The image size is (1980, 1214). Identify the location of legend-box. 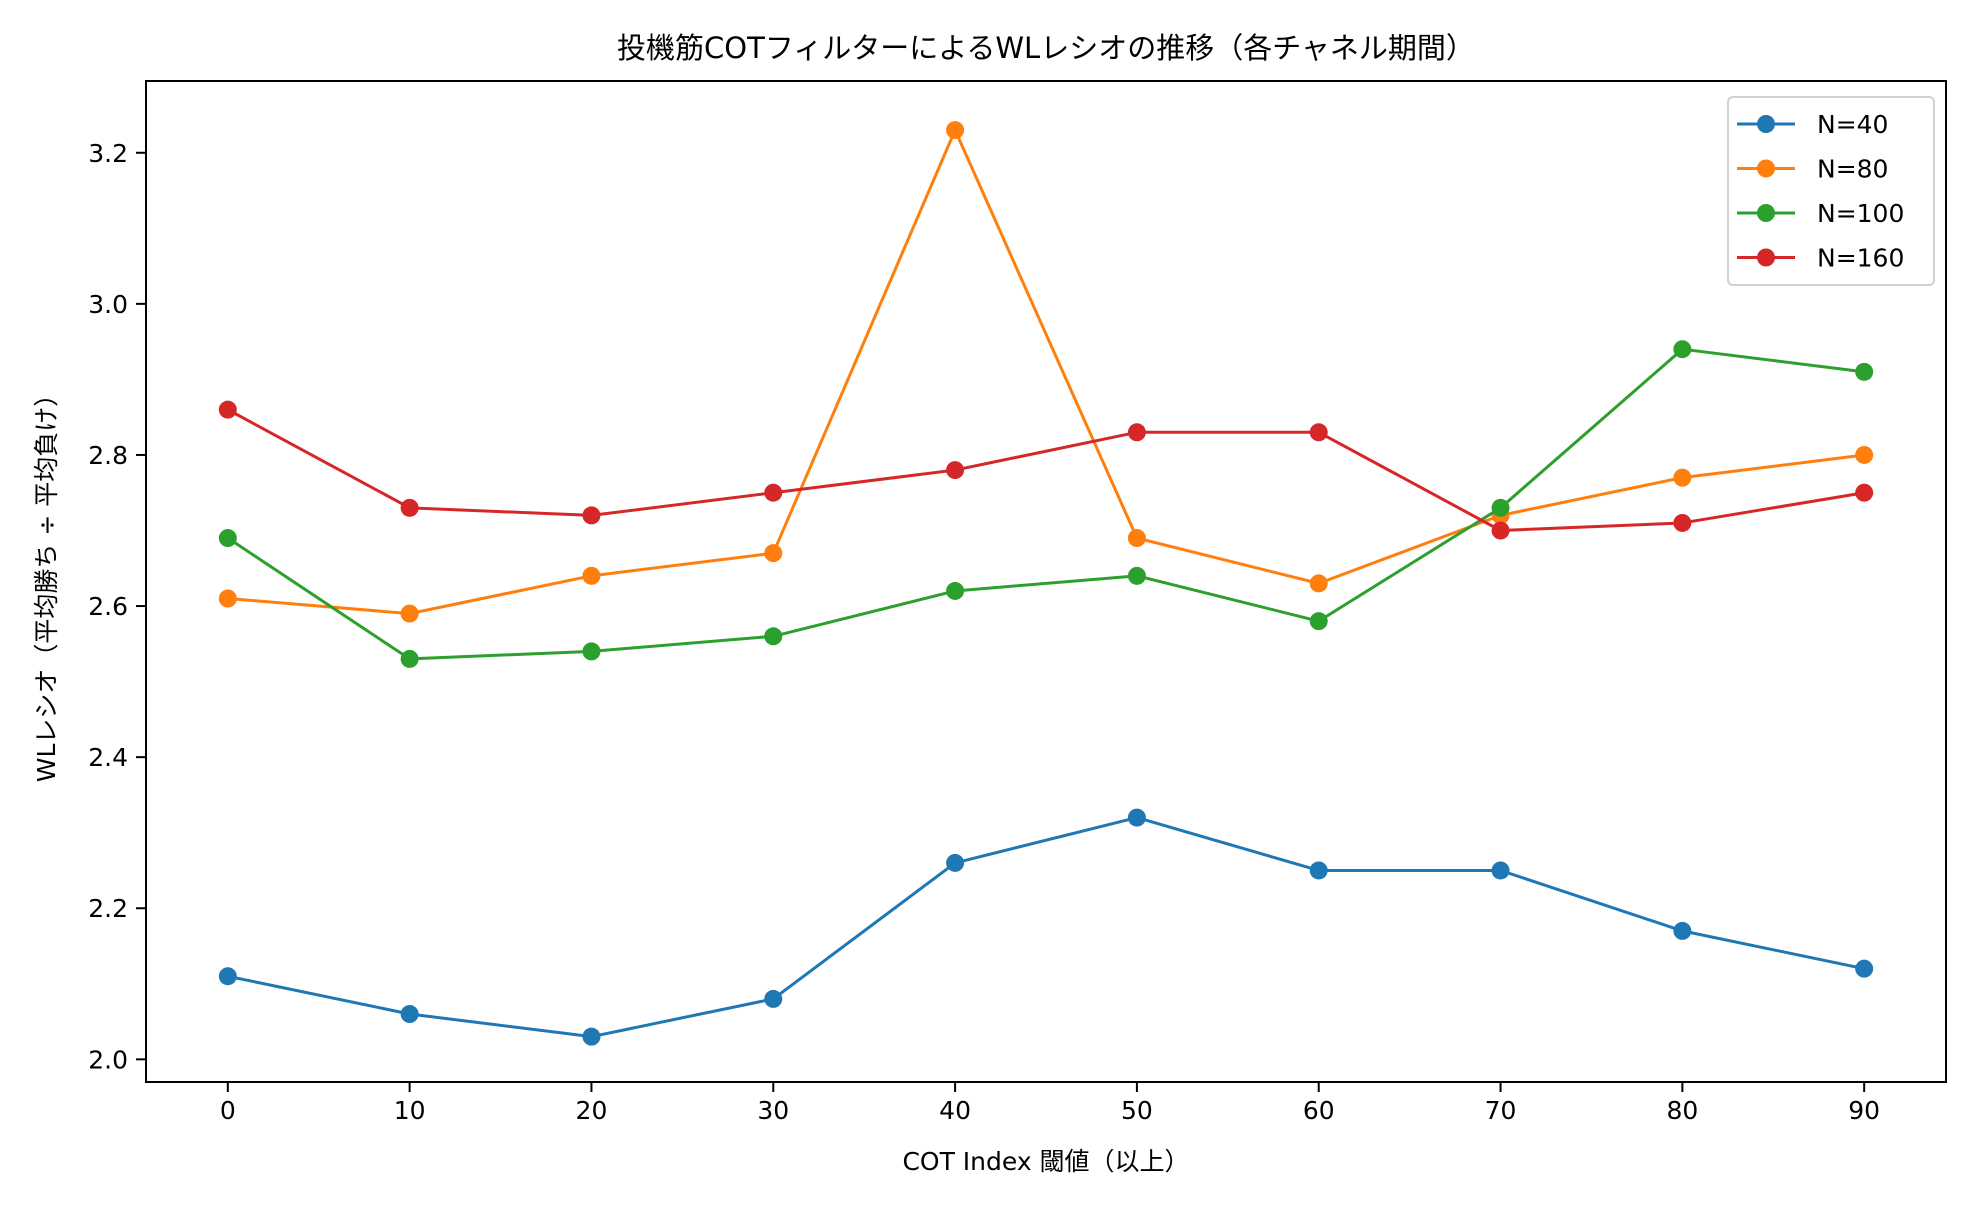
(1831, 191).